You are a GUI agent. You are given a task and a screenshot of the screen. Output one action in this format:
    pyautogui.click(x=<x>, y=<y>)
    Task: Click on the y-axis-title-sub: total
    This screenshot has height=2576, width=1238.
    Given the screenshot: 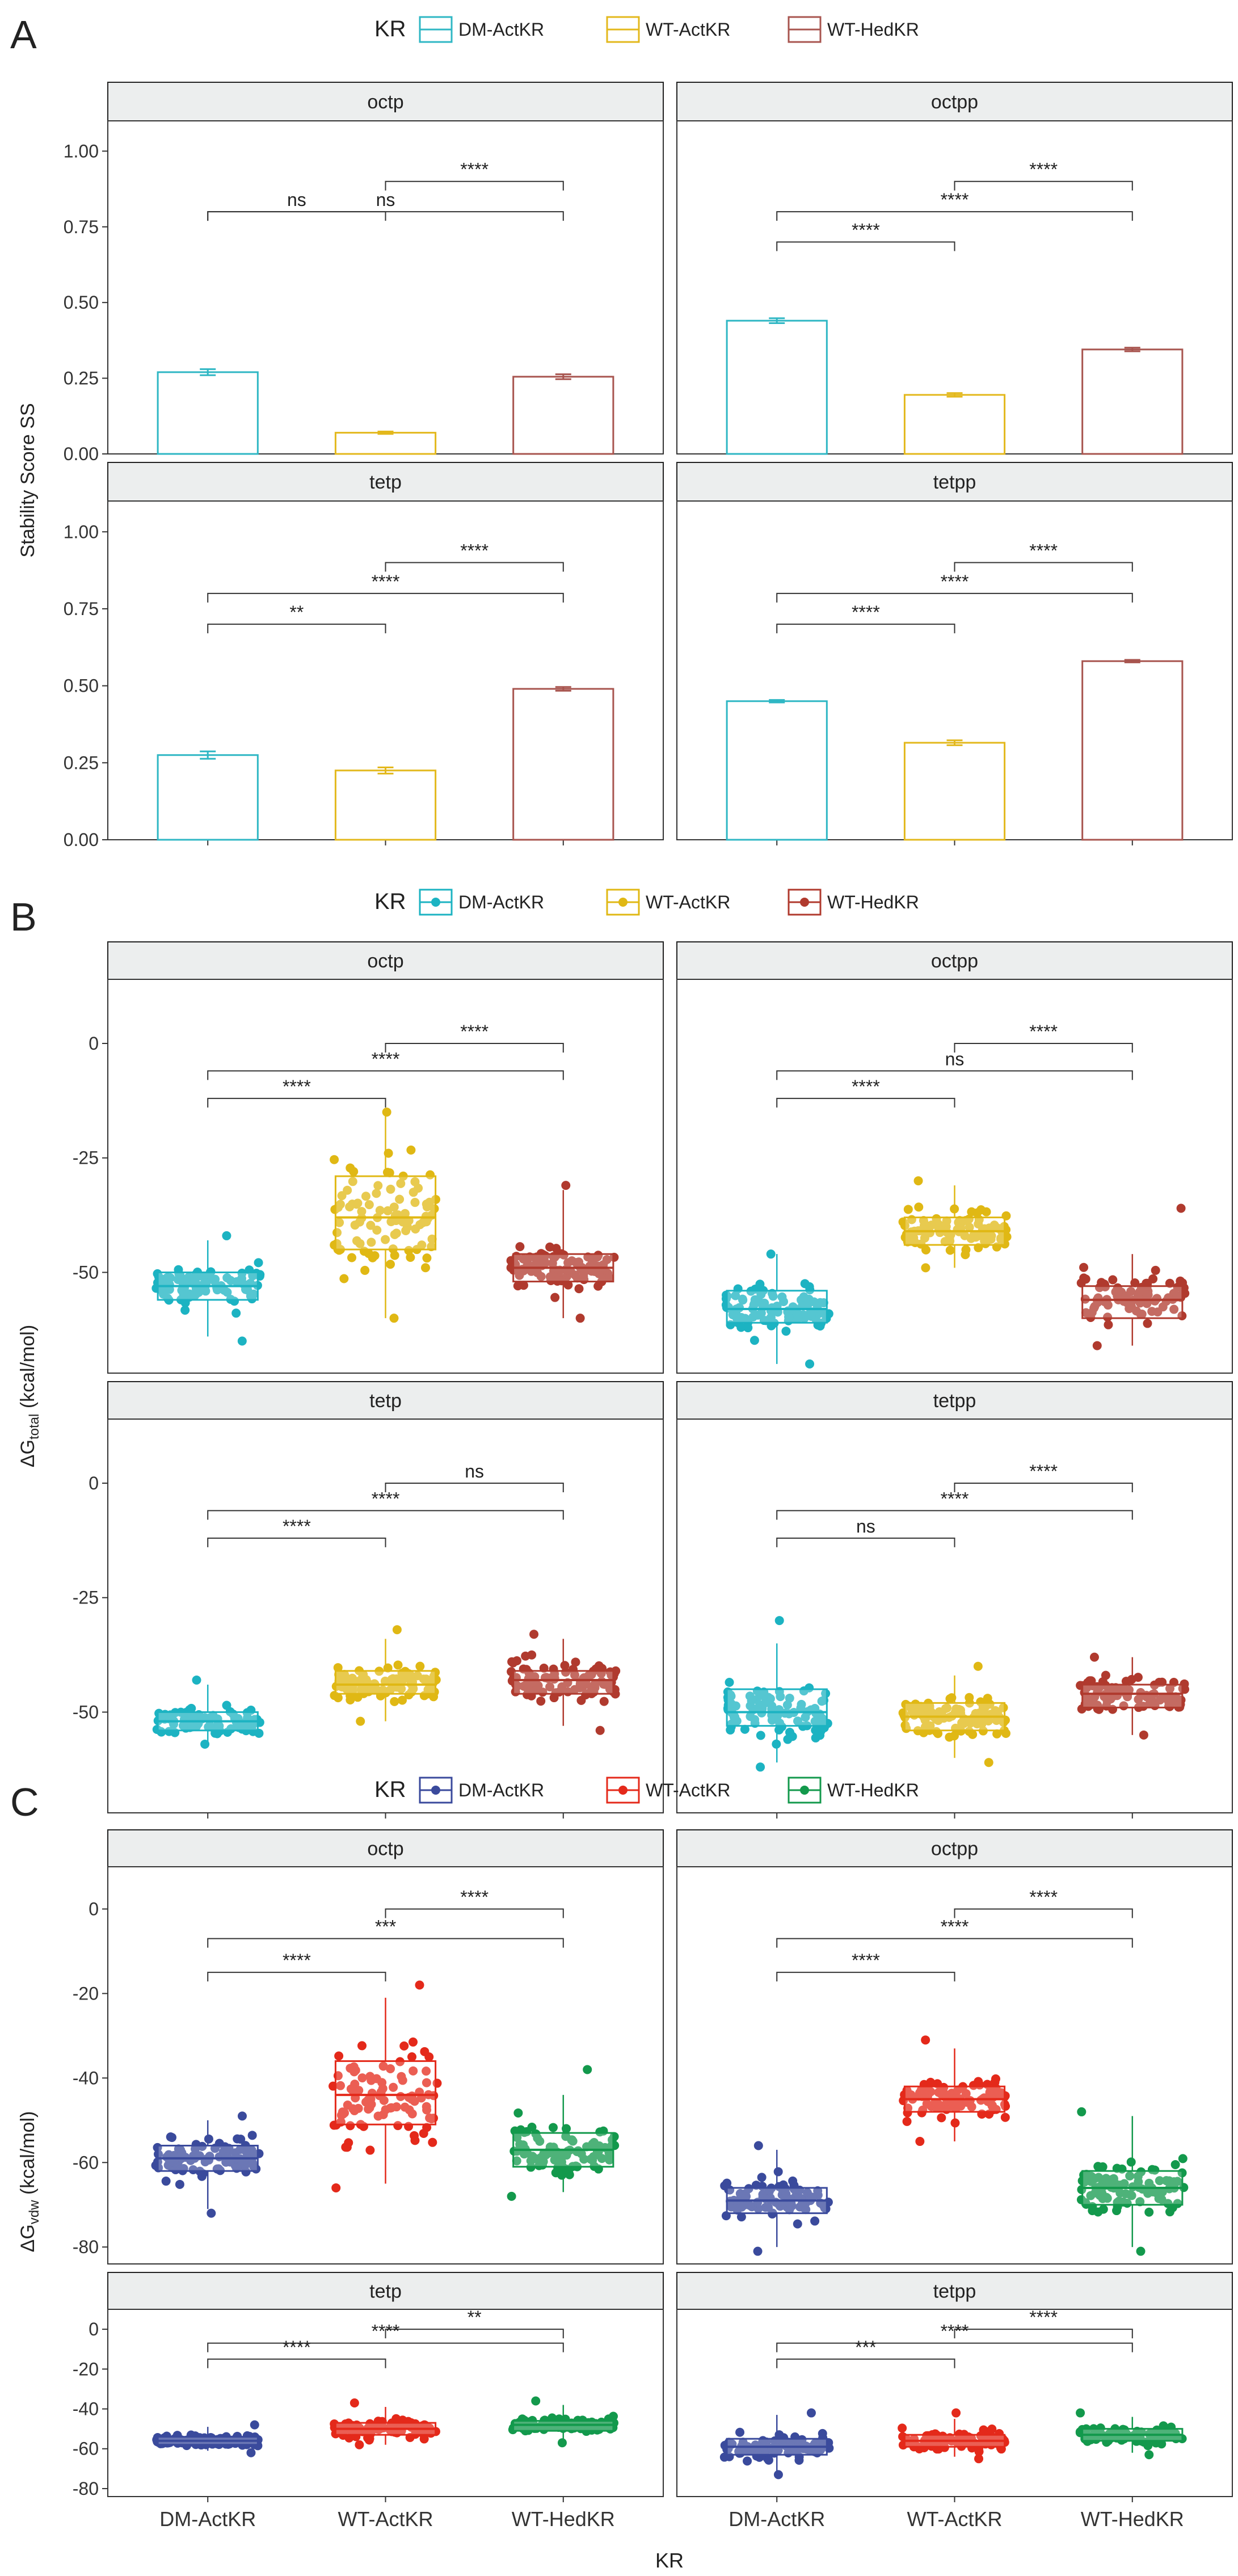 What is the action you would take?
    pyautogui.click(x=34, y=1427)
    